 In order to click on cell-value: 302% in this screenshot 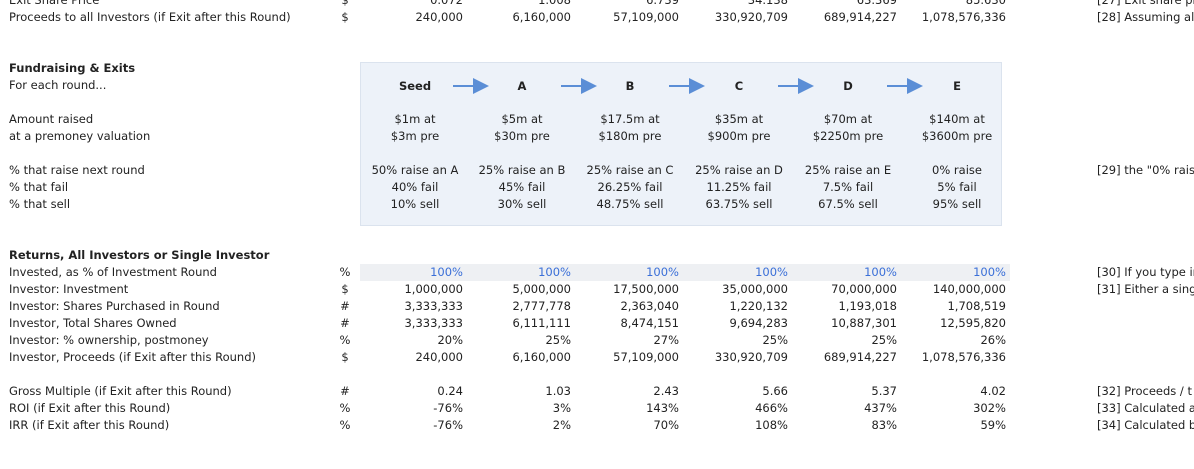, I will do `click(989, 408)`.